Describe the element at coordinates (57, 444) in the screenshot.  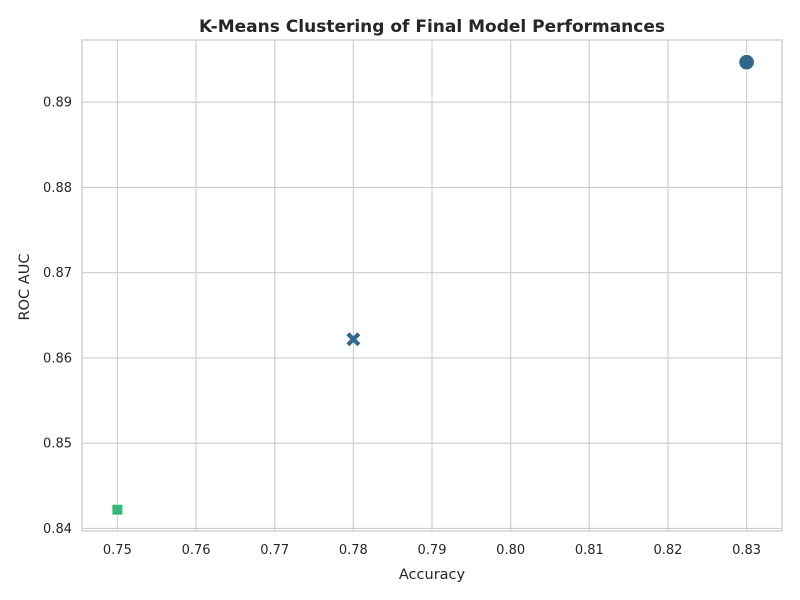
I see `y-tick-label: 0.85` at that location.